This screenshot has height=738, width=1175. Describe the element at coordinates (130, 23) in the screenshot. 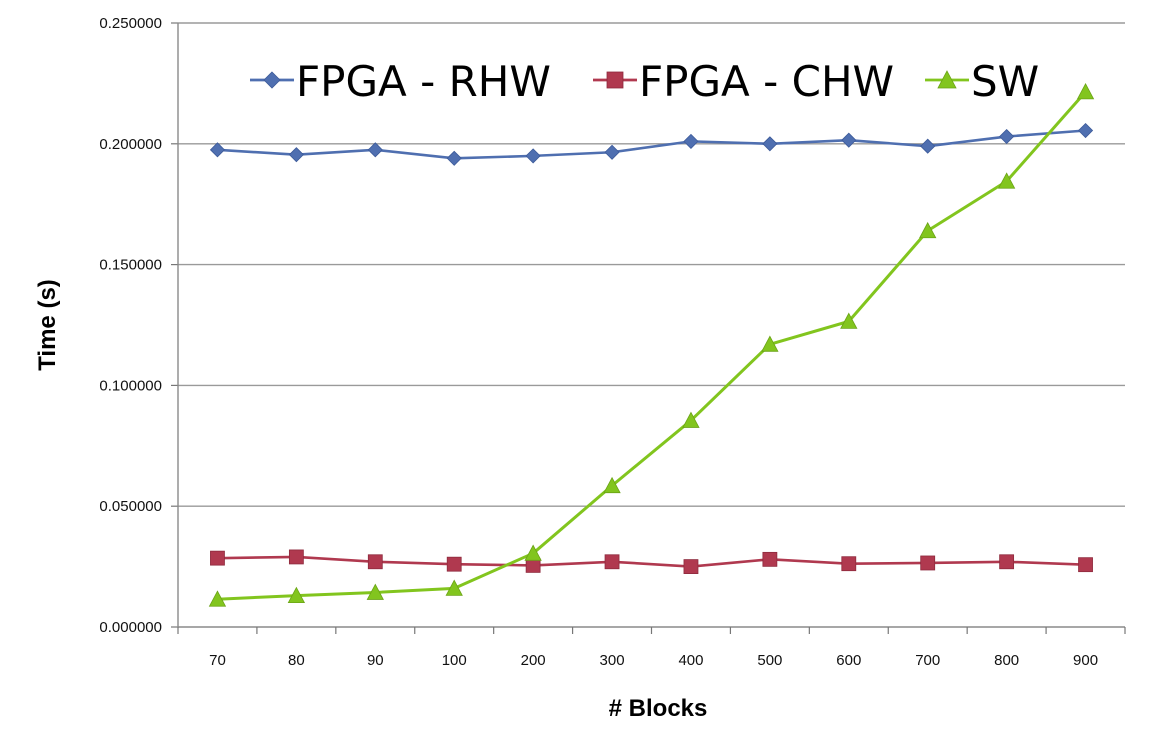

I see `y-tick-label: 0.250000` at that location.